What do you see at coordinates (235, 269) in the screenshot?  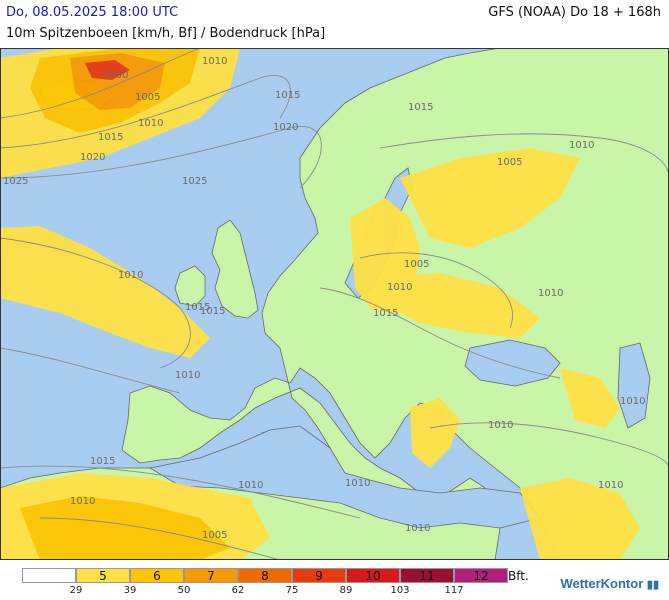 I see `landmass-great-britain` at bounding box center [235, 269].